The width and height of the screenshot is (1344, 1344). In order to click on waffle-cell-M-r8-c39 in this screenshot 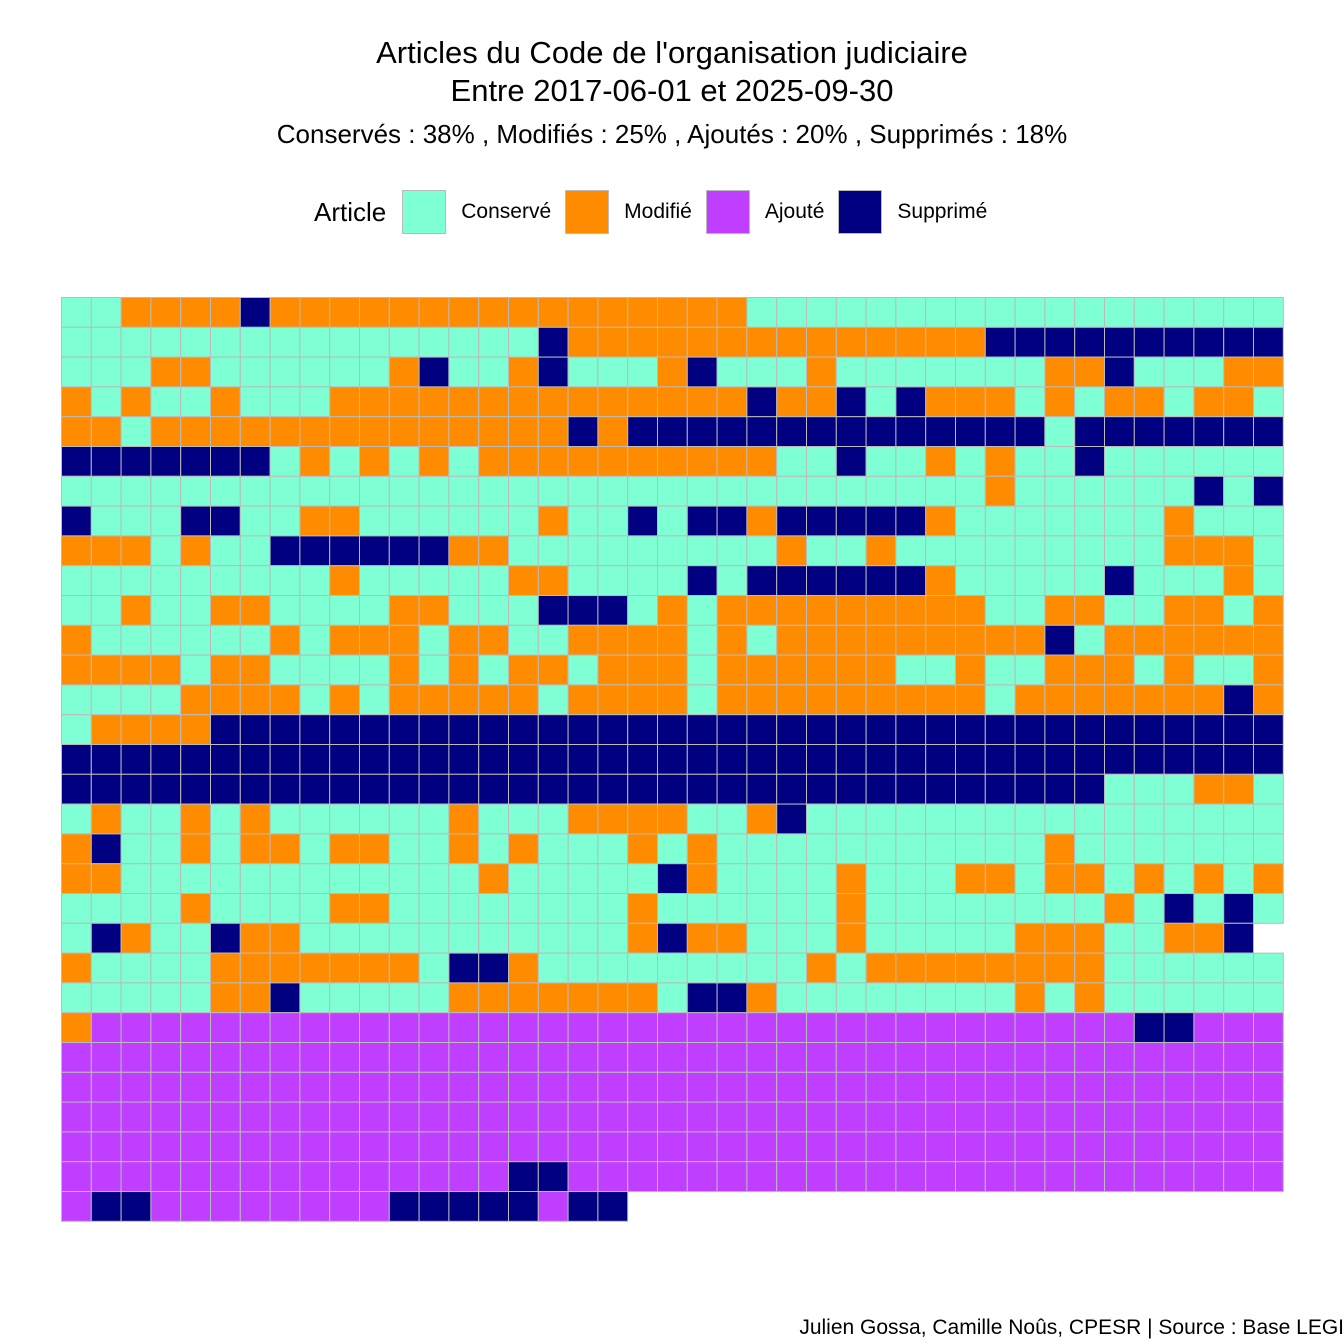, I will do `click(1238, 551)`.